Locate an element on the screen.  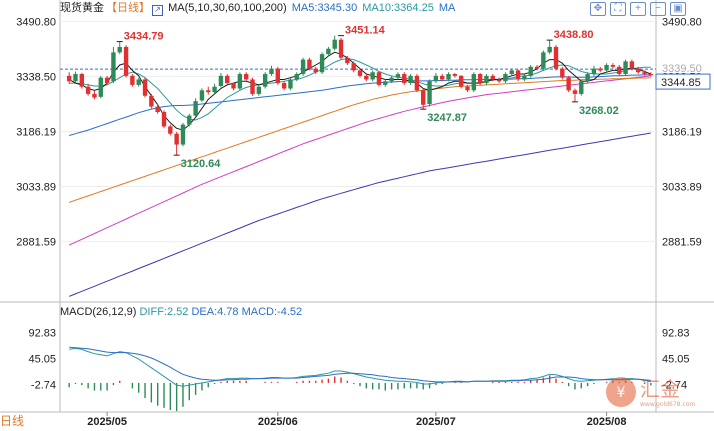
y-tick-label-left: 3338.50 is located at coordinates (36, 77).